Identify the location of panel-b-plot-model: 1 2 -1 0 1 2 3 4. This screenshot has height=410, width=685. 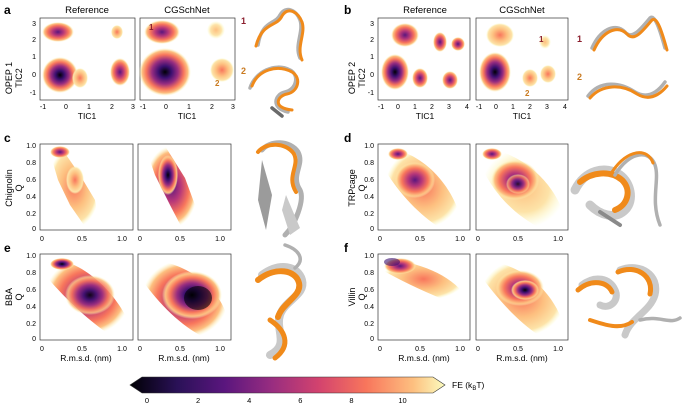
(522, 64).